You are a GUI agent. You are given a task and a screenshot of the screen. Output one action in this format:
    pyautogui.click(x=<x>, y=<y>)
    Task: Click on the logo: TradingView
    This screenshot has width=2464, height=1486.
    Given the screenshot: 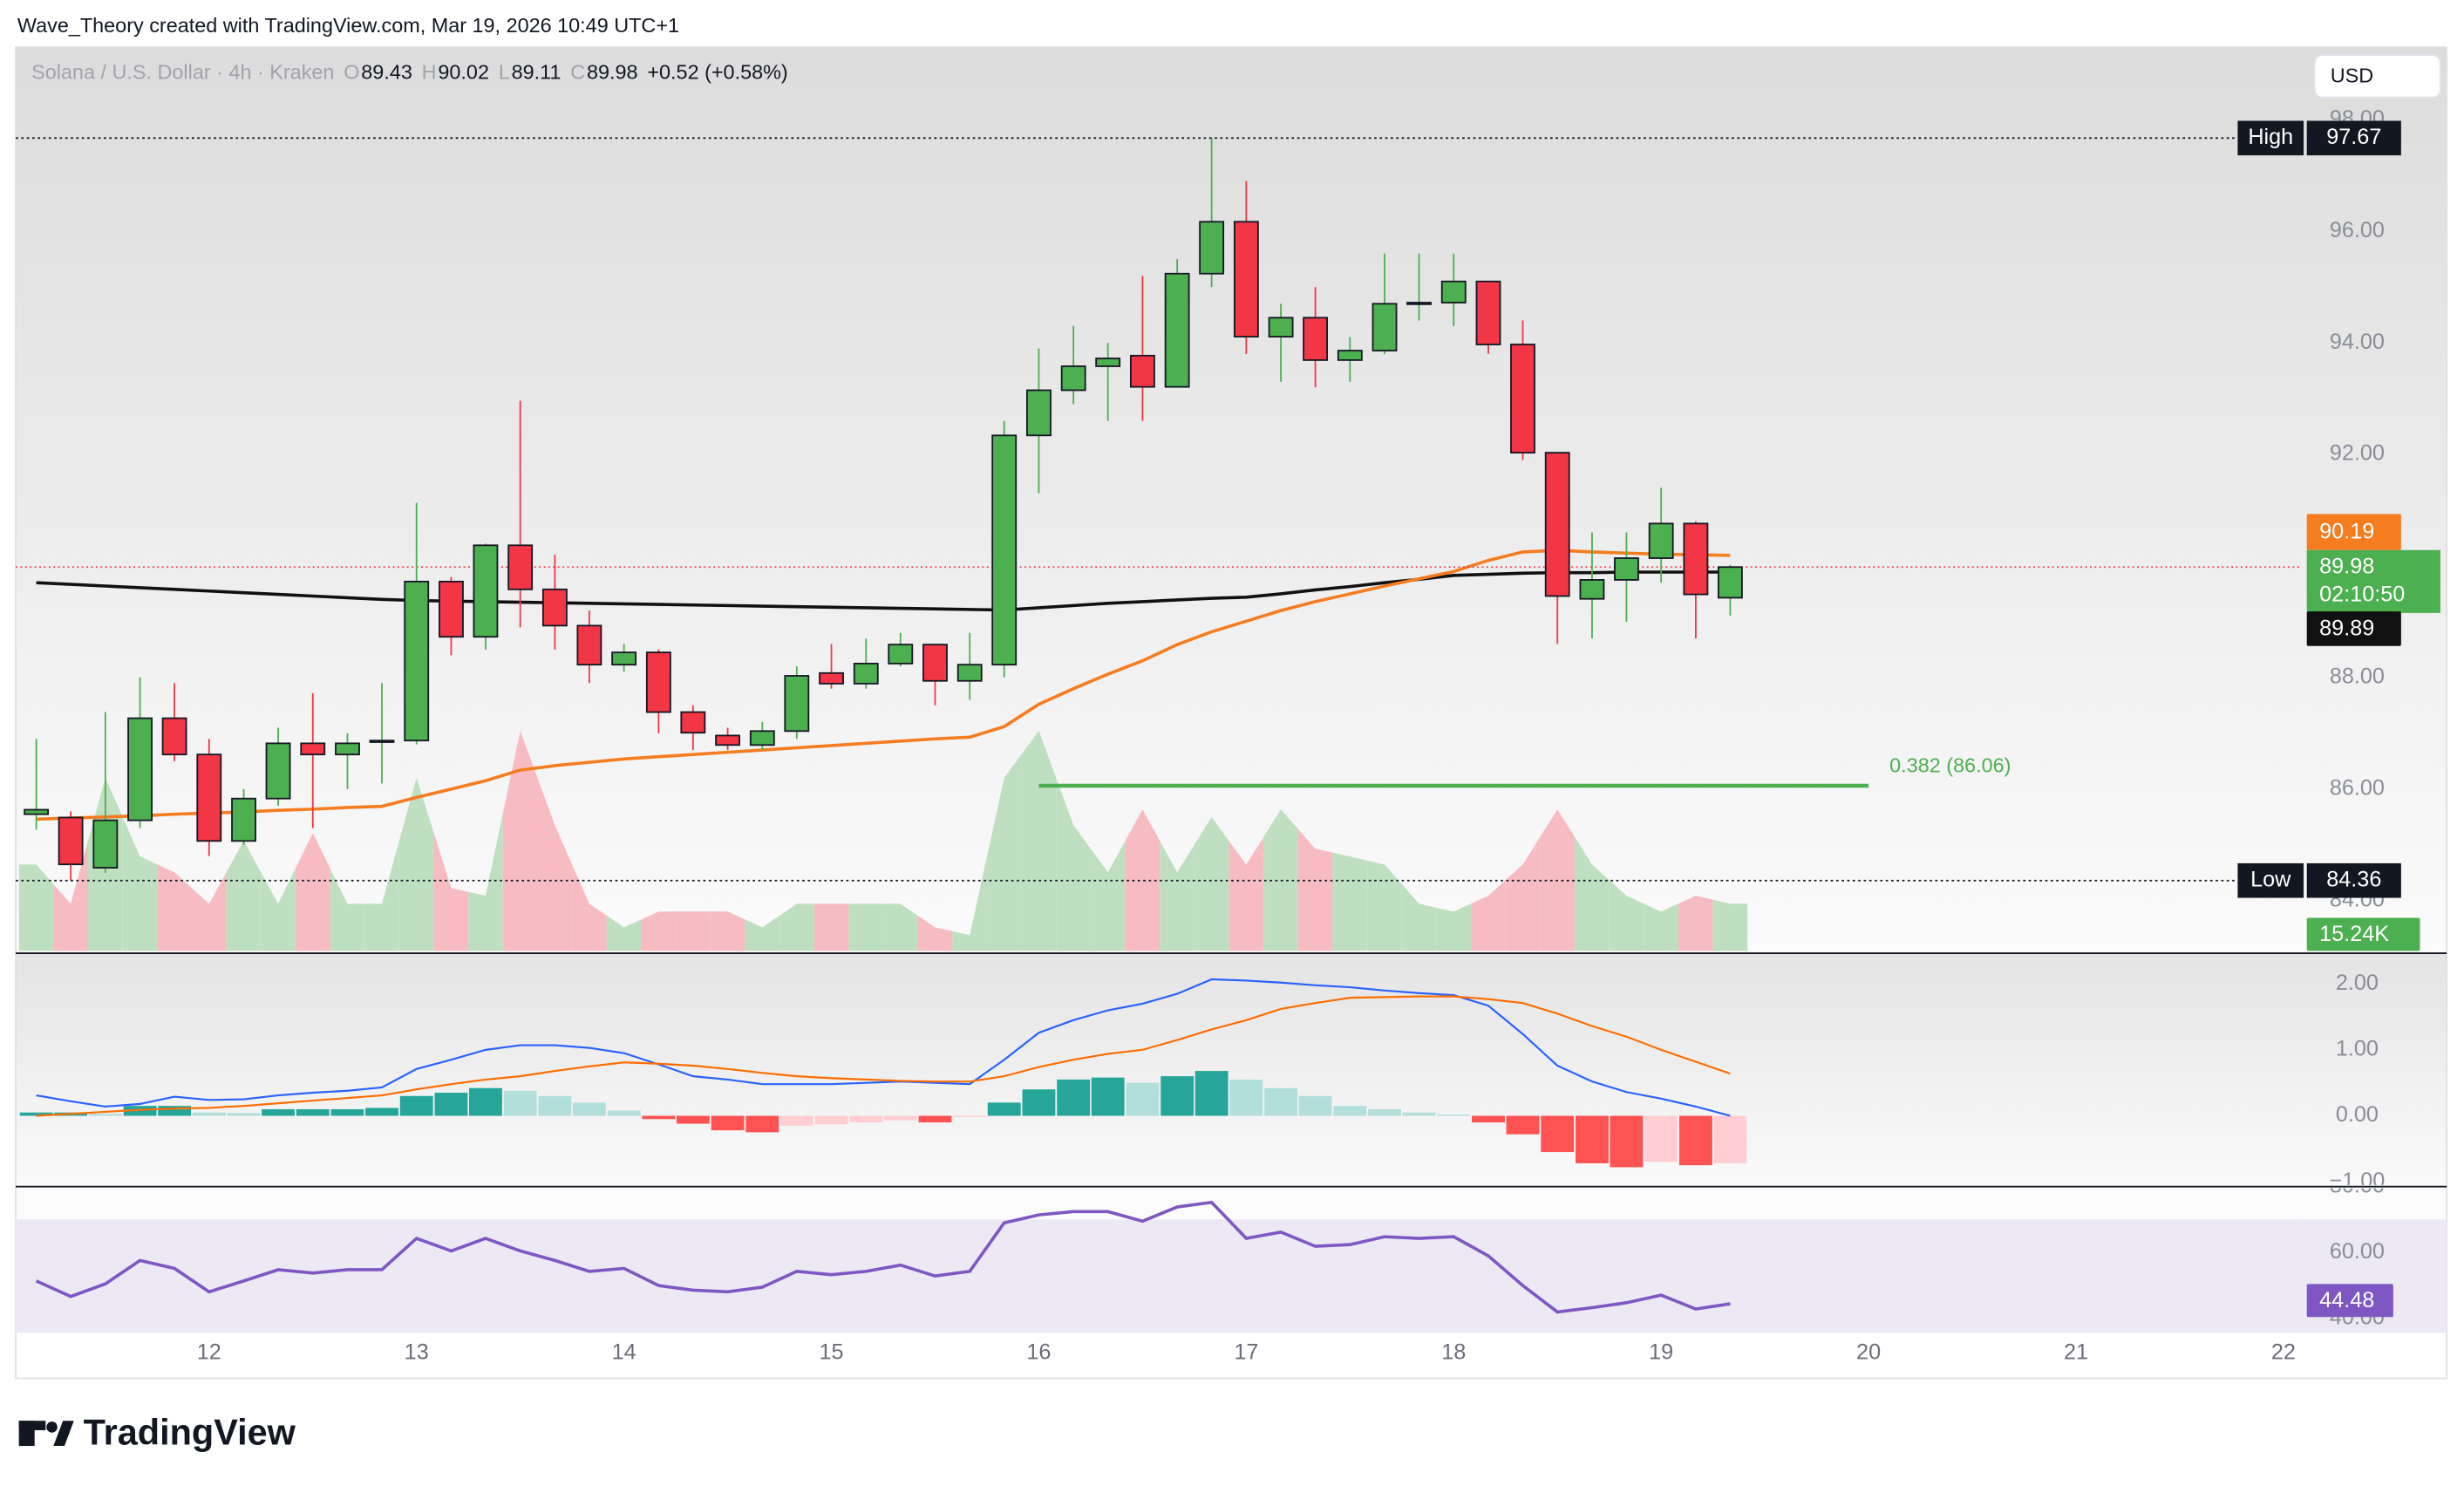 What is the action you would take?
    pyautogui.click(x=157, y=1431)
    